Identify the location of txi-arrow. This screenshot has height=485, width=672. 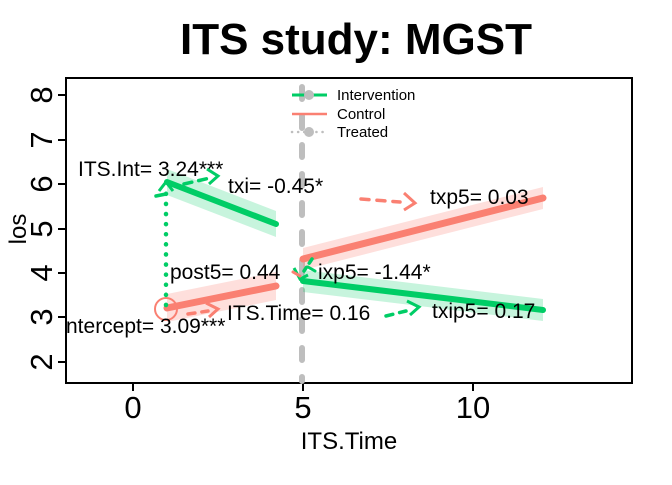
(187, 182).